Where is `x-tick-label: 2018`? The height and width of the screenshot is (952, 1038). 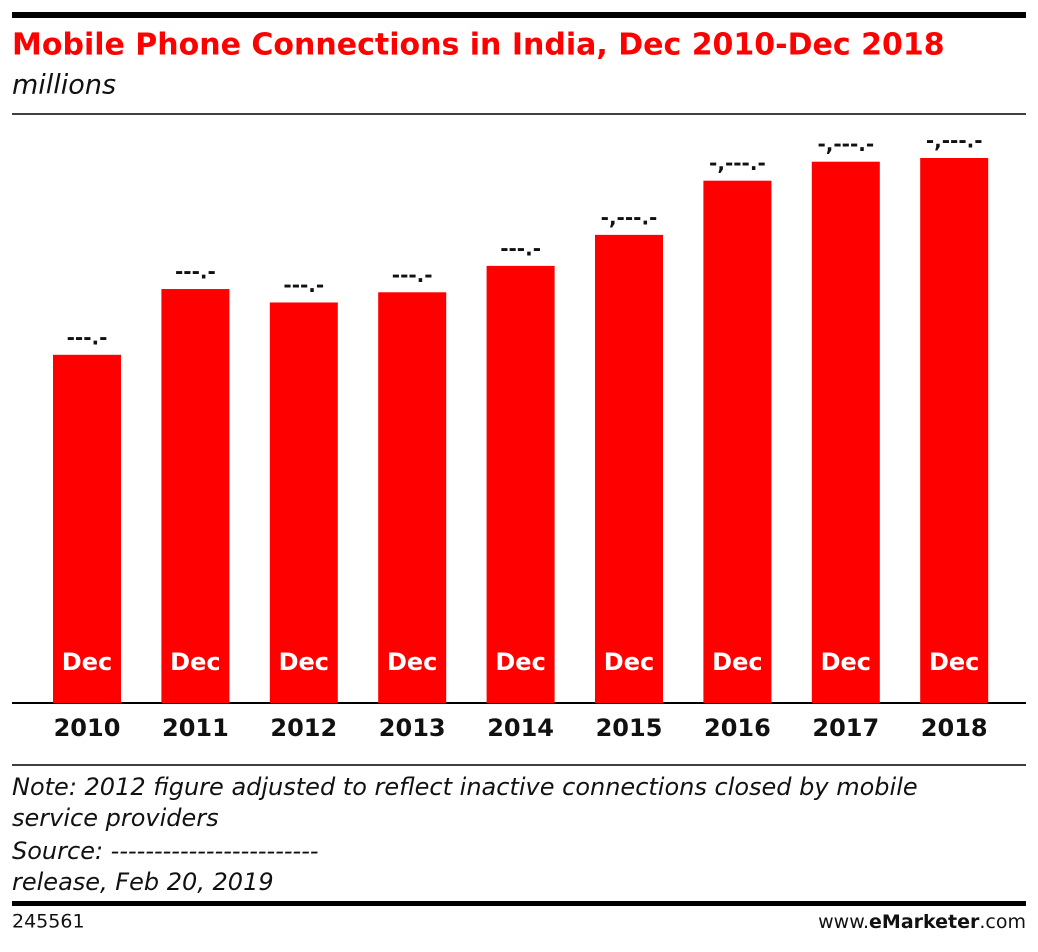 x-tick-label: 2018 is located at coordinates (954, 728).